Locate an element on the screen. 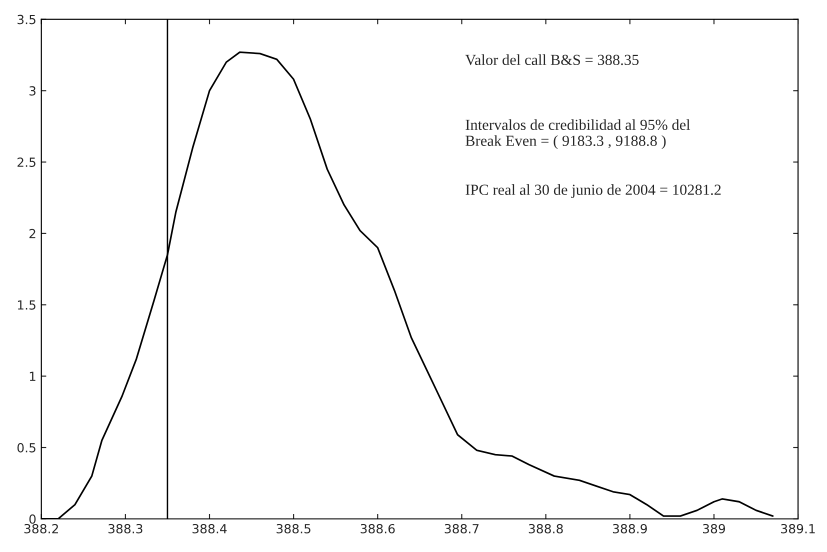  x-tick-label: 388.7 is located at coordinates (461, 529).